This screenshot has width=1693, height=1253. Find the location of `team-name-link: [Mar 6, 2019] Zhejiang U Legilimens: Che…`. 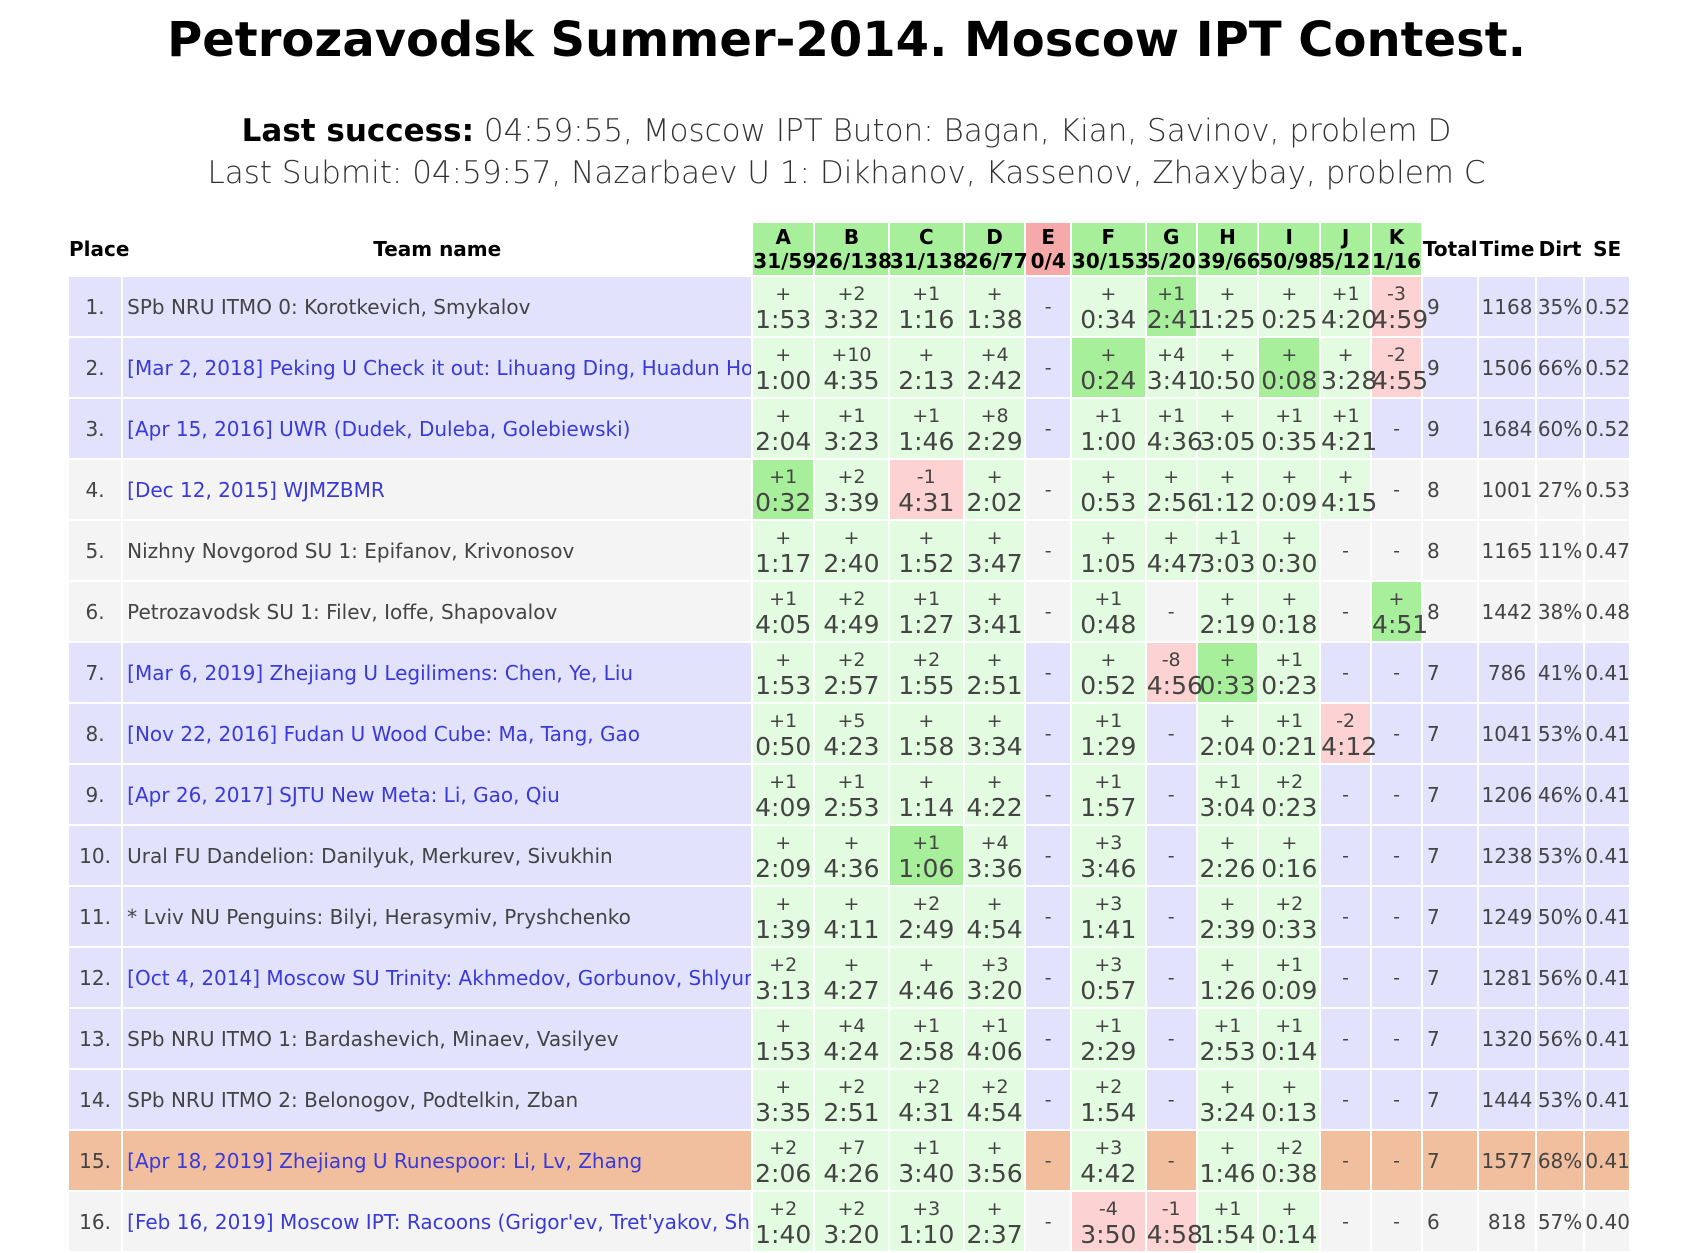

team-name-link: [Mar 6, 2019] Zhejiang U Legilimens: Che… is located at coordinates (380, 672).